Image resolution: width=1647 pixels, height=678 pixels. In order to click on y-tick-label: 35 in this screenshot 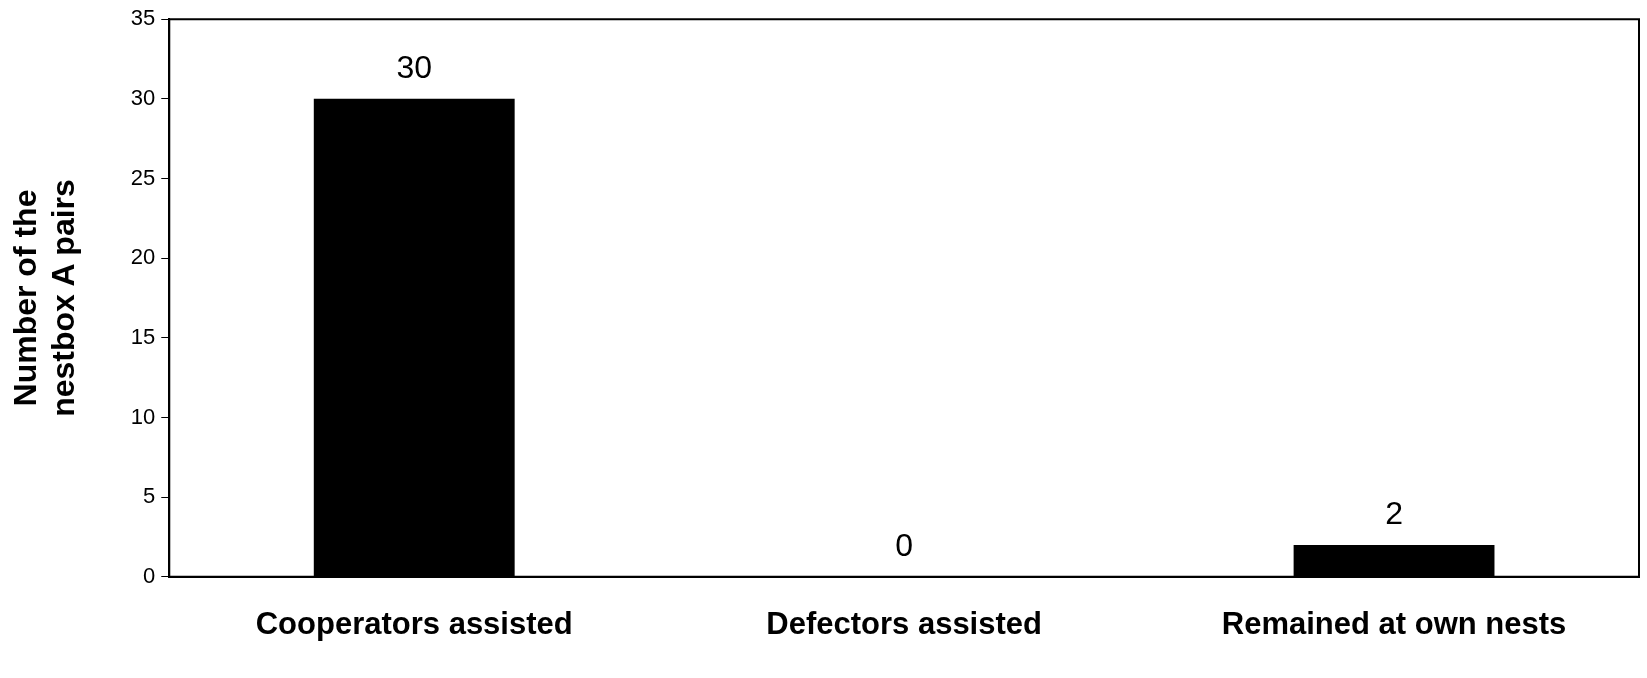, I will do `click(143, 18)`.